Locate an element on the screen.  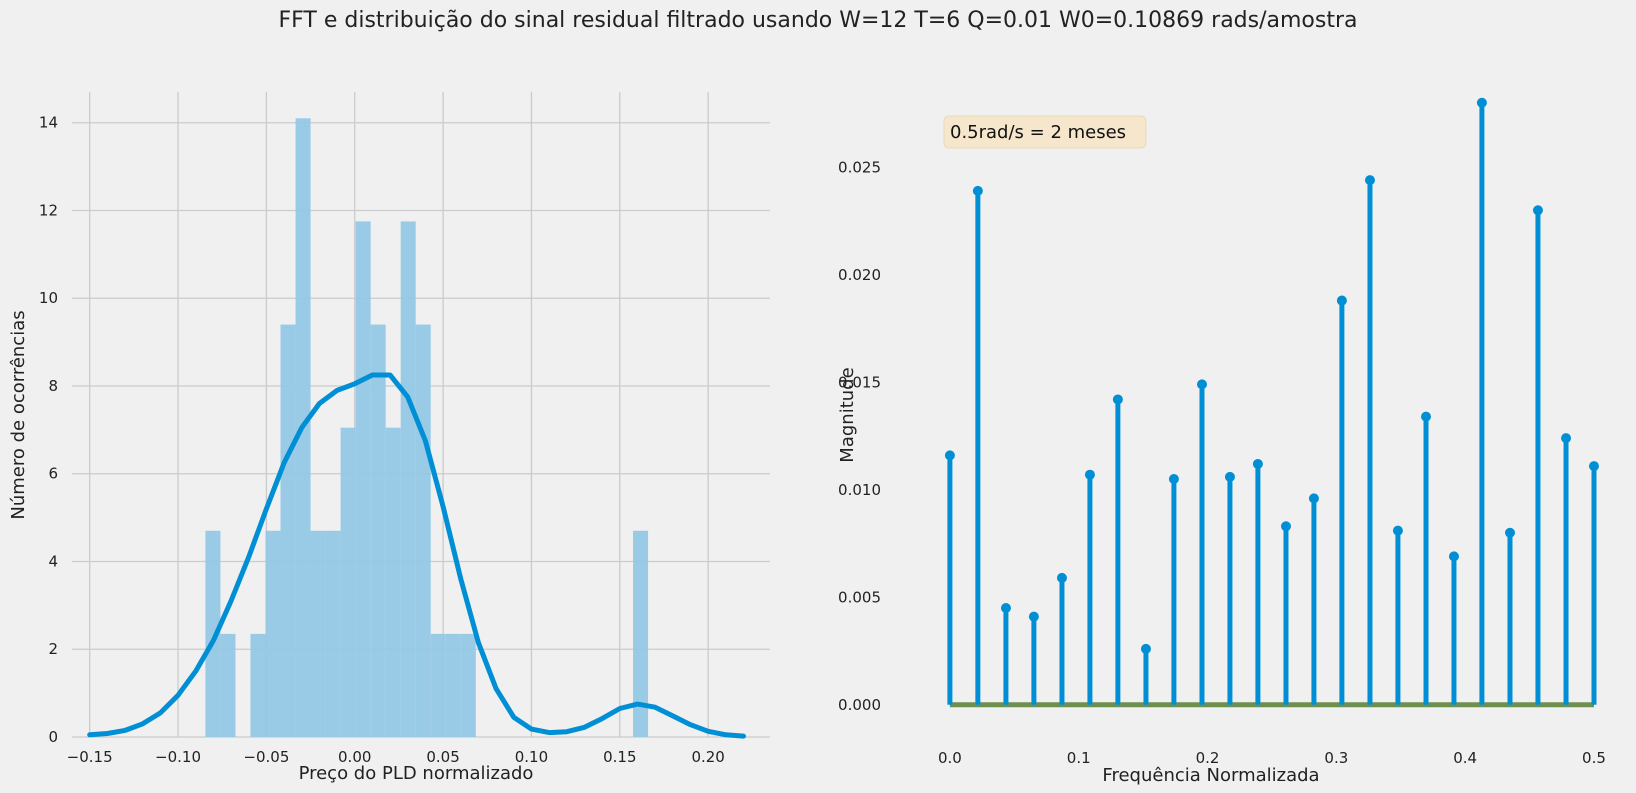
fft-annotation: 0.5rad/s = 2 meses is located at coordinates (1038, 132).